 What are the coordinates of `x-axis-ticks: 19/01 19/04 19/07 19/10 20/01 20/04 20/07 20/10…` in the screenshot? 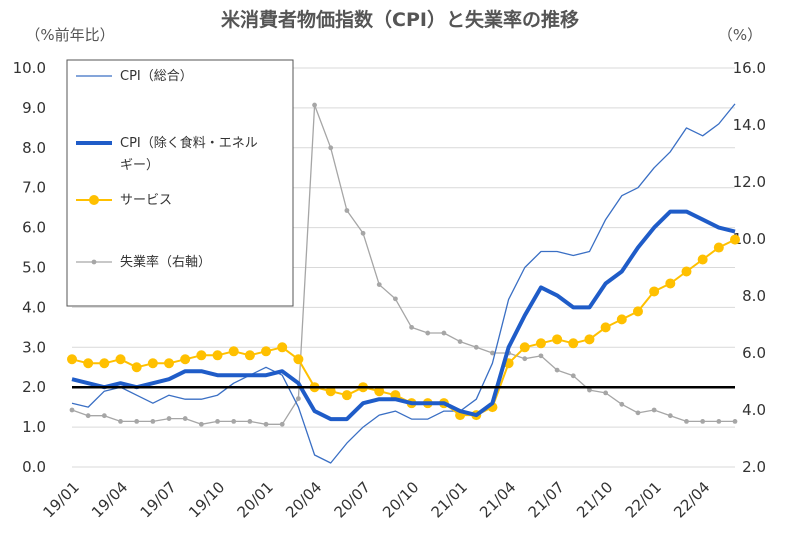 It's located at (377, 499).